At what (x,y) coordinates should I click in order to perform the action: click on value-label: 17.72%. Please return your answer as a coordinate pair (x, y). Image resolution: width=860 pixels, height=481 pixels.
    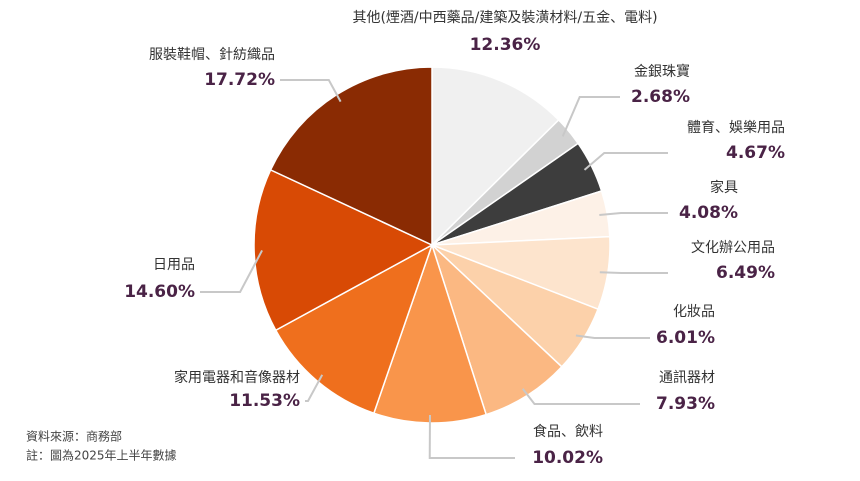
    Looking at the image, I should click on (239, 80).